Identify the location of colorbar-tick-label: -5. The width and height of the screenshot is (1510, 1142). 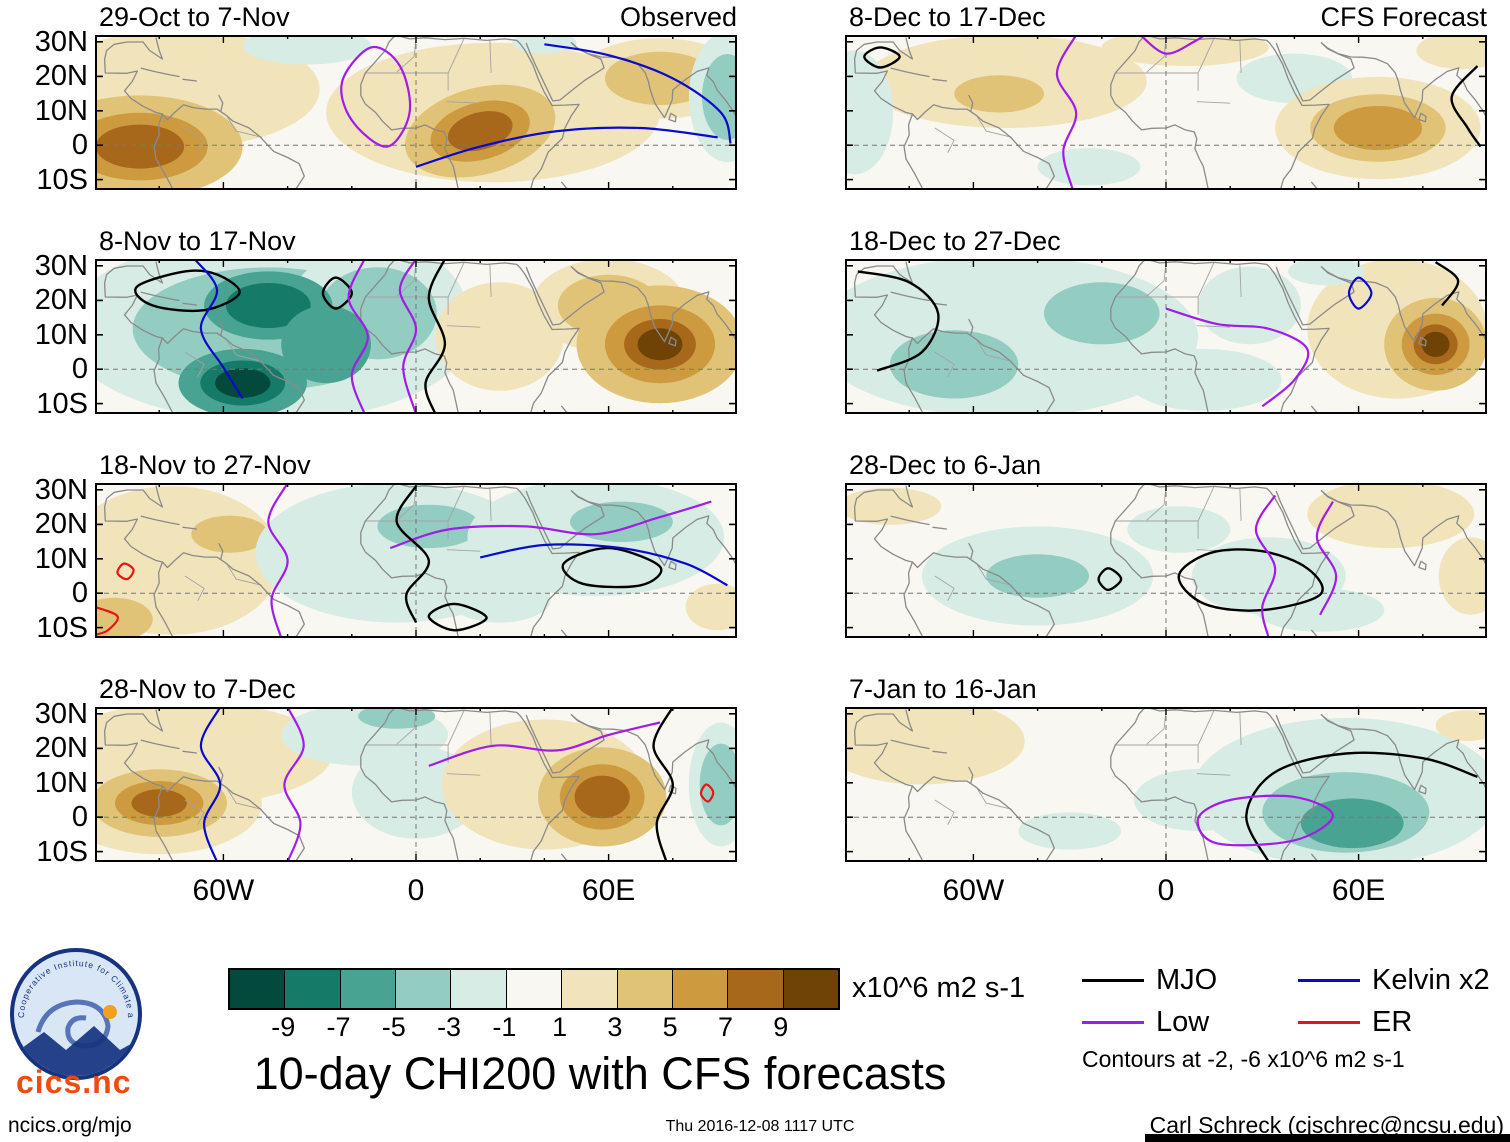
(393, 1027).